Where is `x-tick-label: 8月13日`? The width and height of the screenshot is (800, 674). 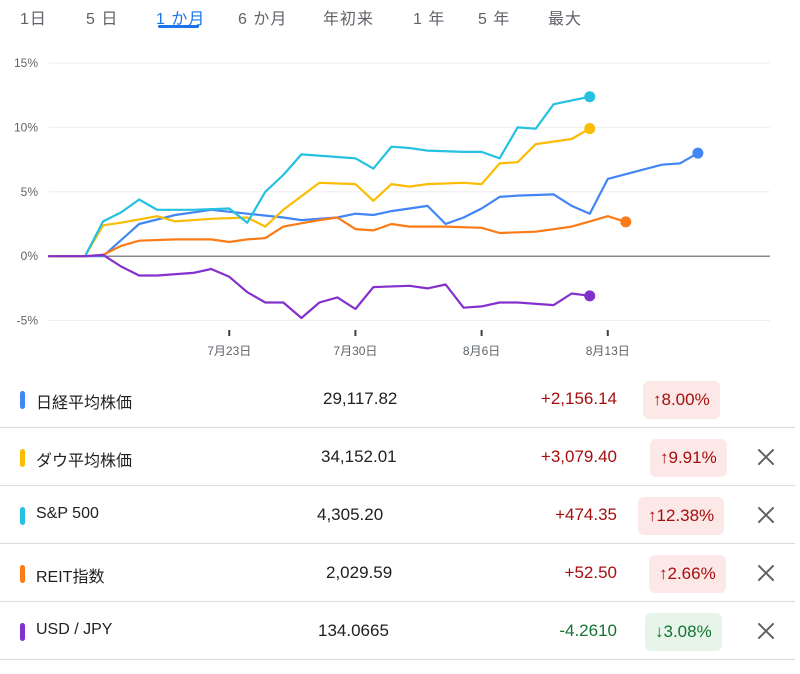 x-tick-label: 8月13日 is located at coordinates (608, 351).